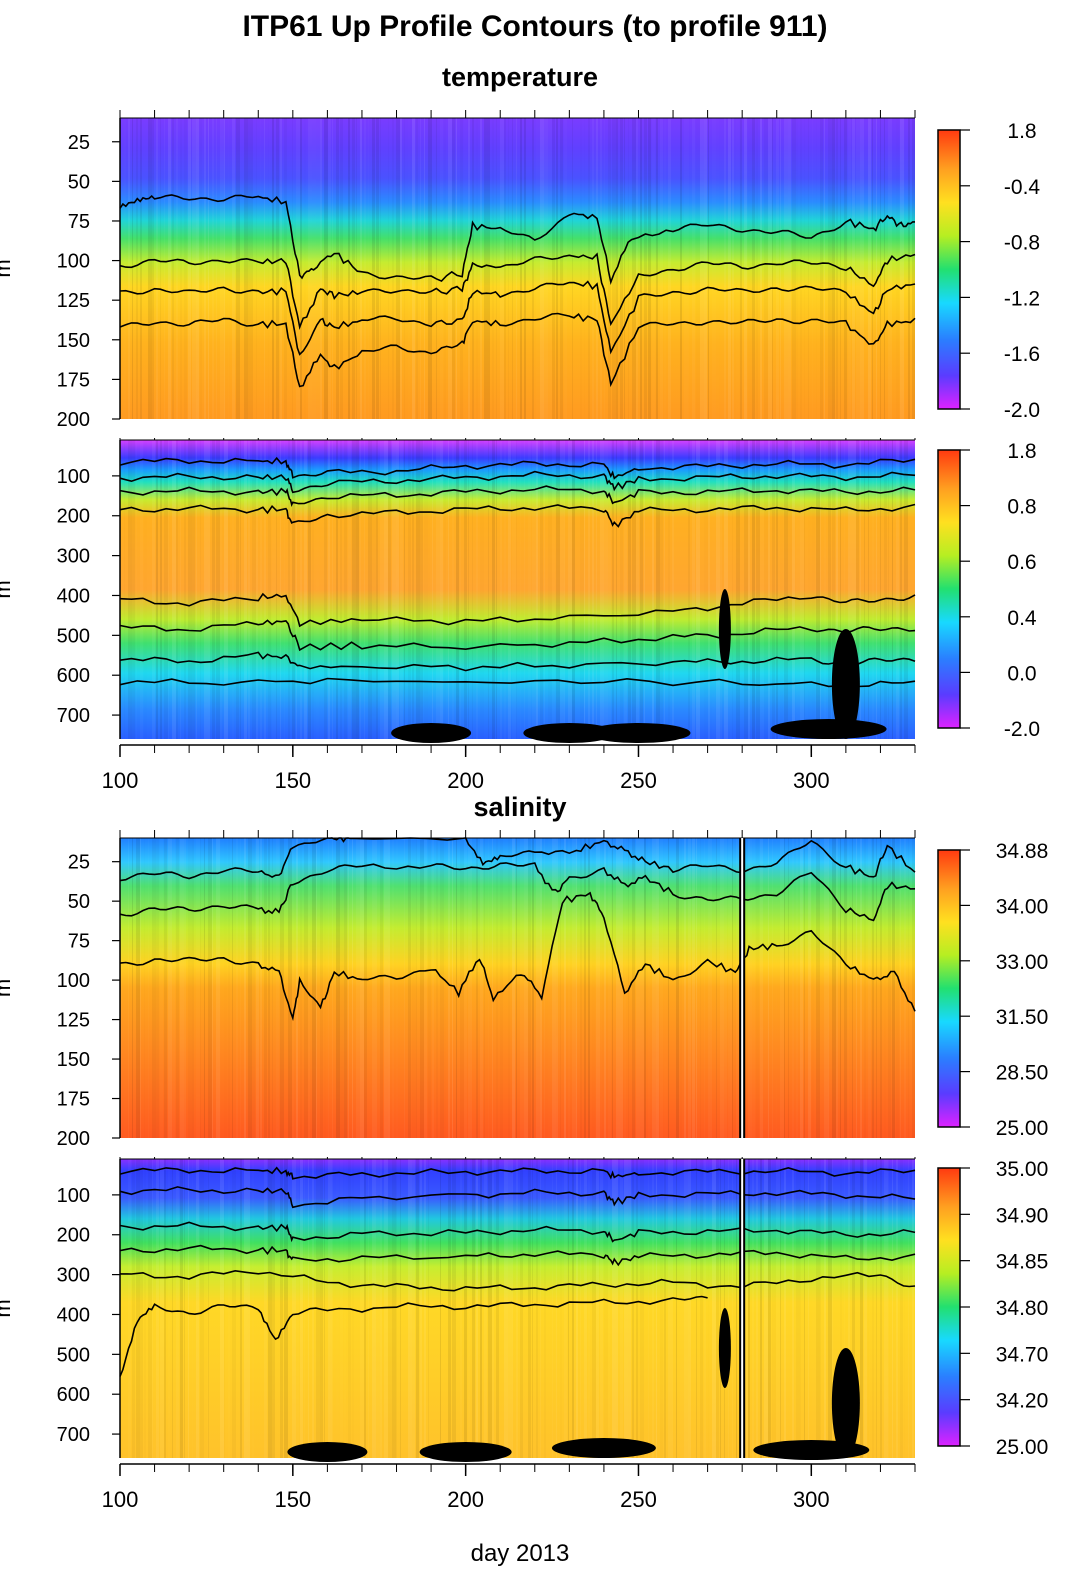 The width and height of the screenshot is (1070, 1570). Describe the element at coordinates (724, 629) in the screenshot. I see `missing-data-blob` at that location.